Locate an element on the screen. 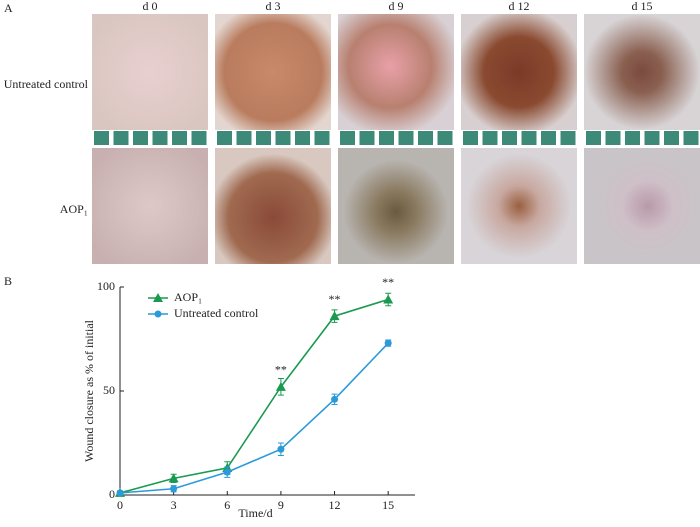 This screenshot has width=700, height=527. panel-label: A is located at coordinates (8, 8).